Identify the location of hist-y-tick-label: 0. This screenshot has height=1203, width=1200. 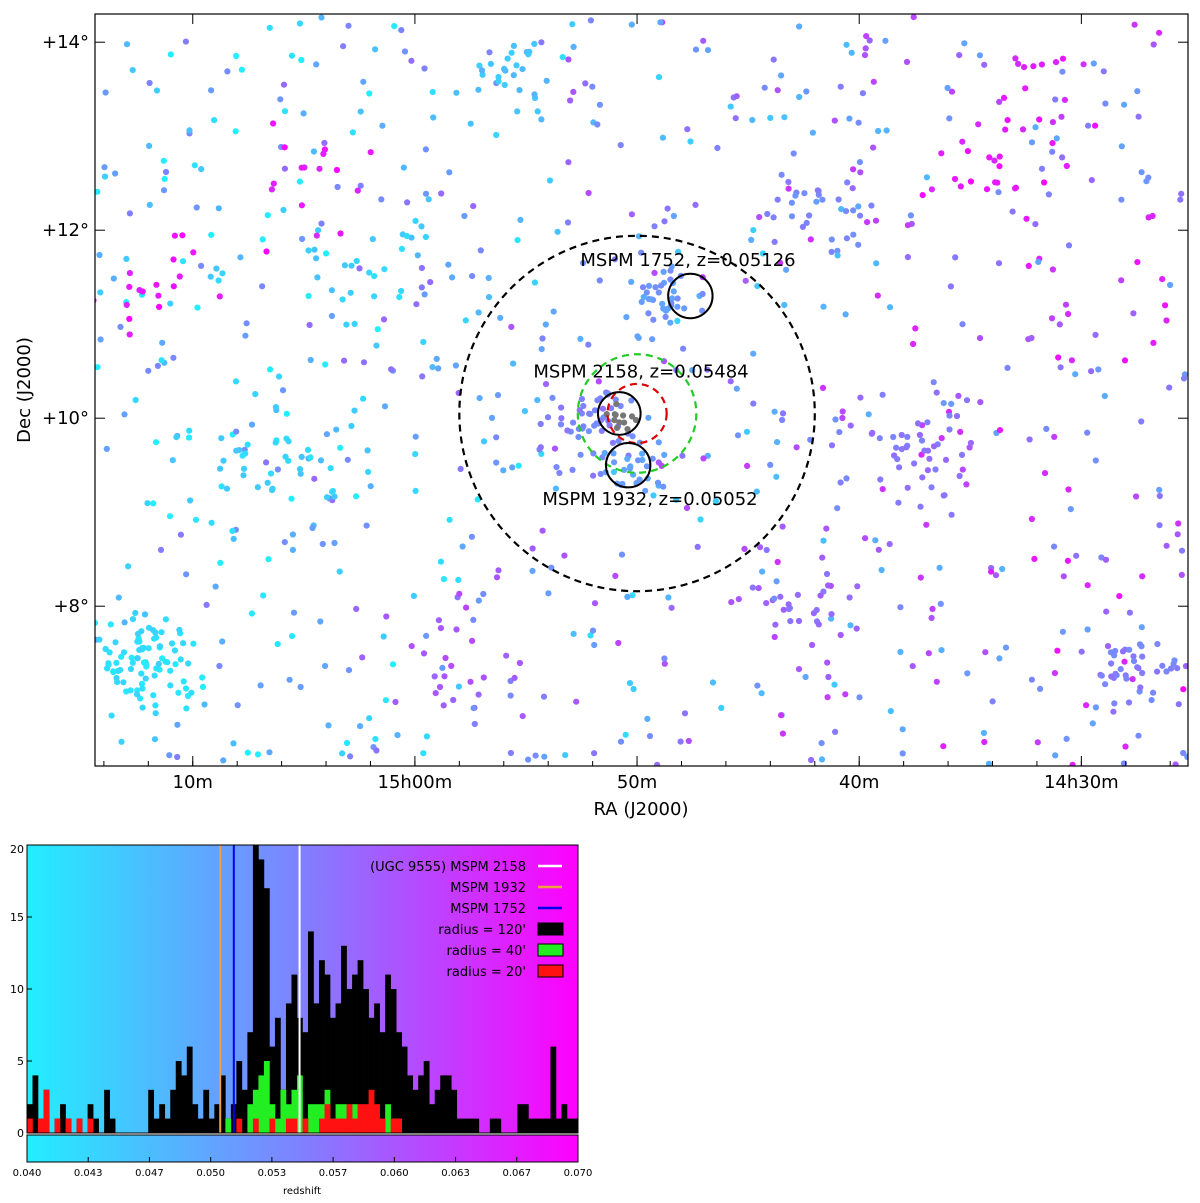
(20, 1133).